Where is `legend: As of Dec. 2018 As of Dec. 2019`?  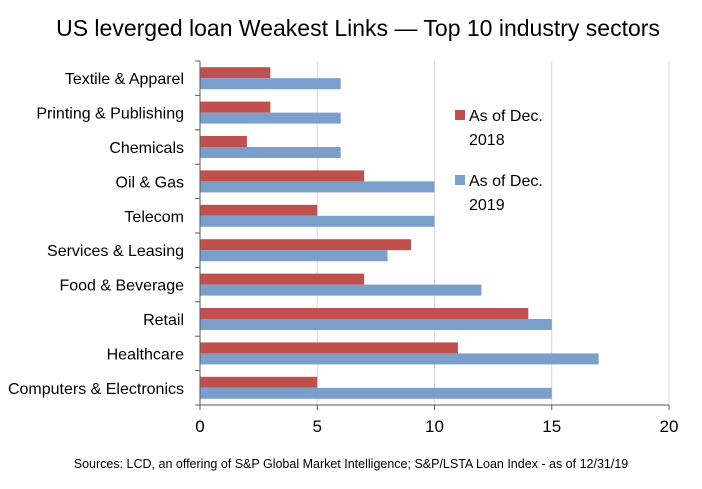 legend: As of Dec. 2018 As of Dec. 2019 is located at coordinates (499, 161).